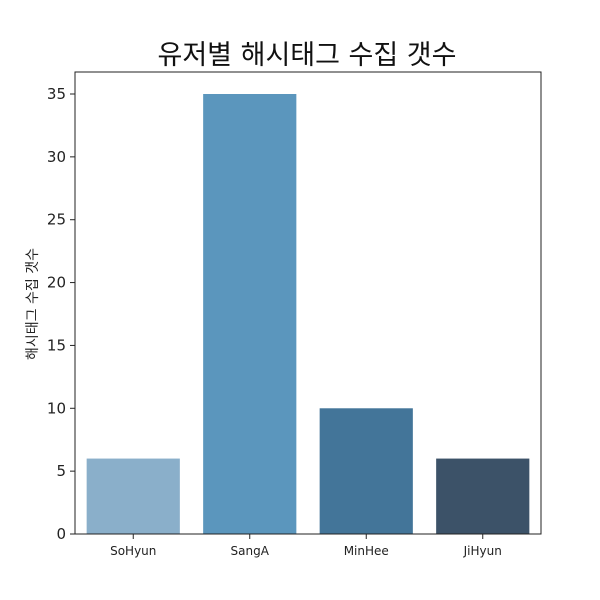  What do you see at coordinates (61, 314) in the screenshot?
I see `y-axis-ticks: 0 5 10 15 20 25 30 35` at bounding box center [61, 314].